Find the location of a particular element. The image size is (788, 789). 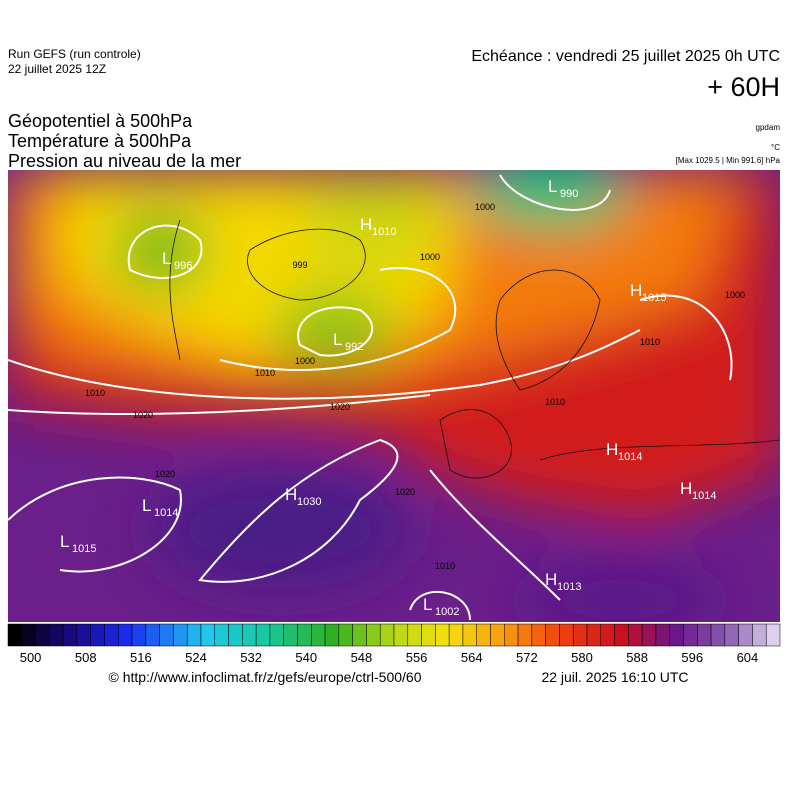

colorbar-label: 508 is located at coordinates (86, 657).